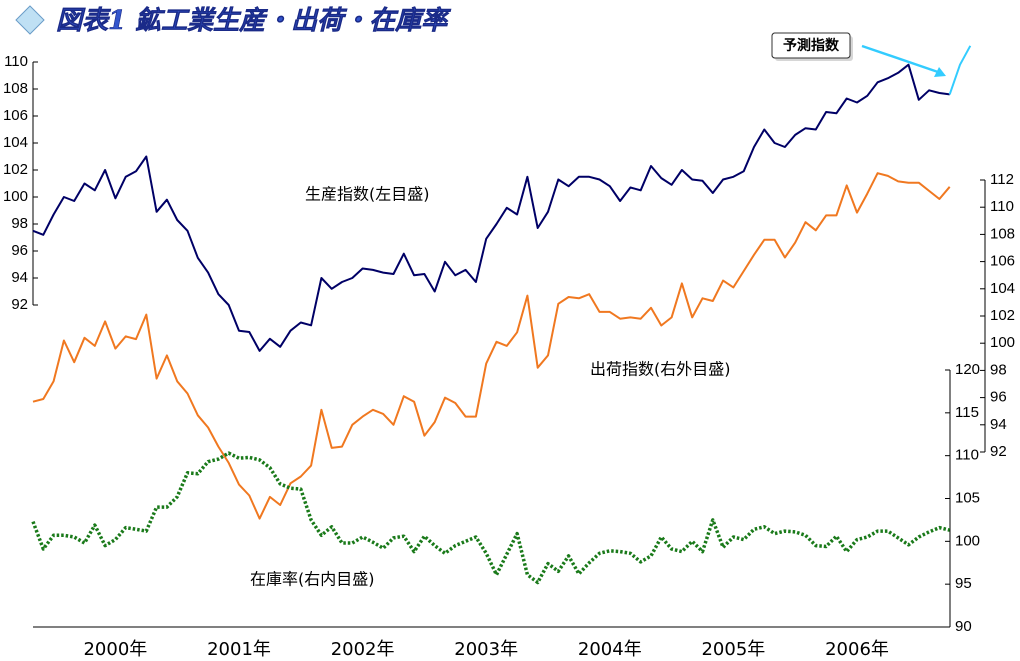  I want to click on y-tick-label: 112, so click(1002, 179).